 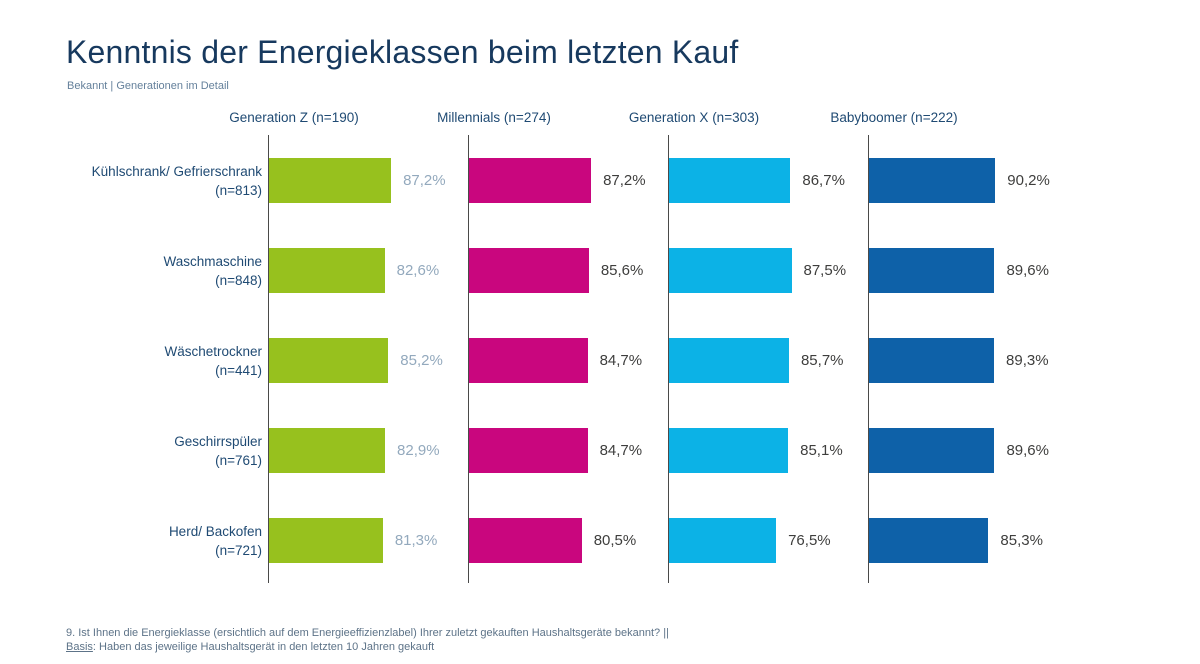 I want to click on bar-value-label: 86,7%, so click(x=823, y=180).